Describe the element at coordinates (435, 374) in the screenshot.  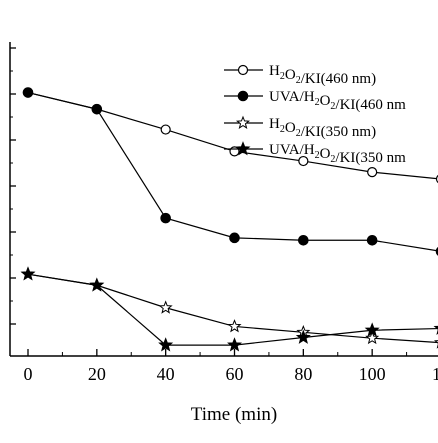
I see `x-tick-label: 12` at that location.